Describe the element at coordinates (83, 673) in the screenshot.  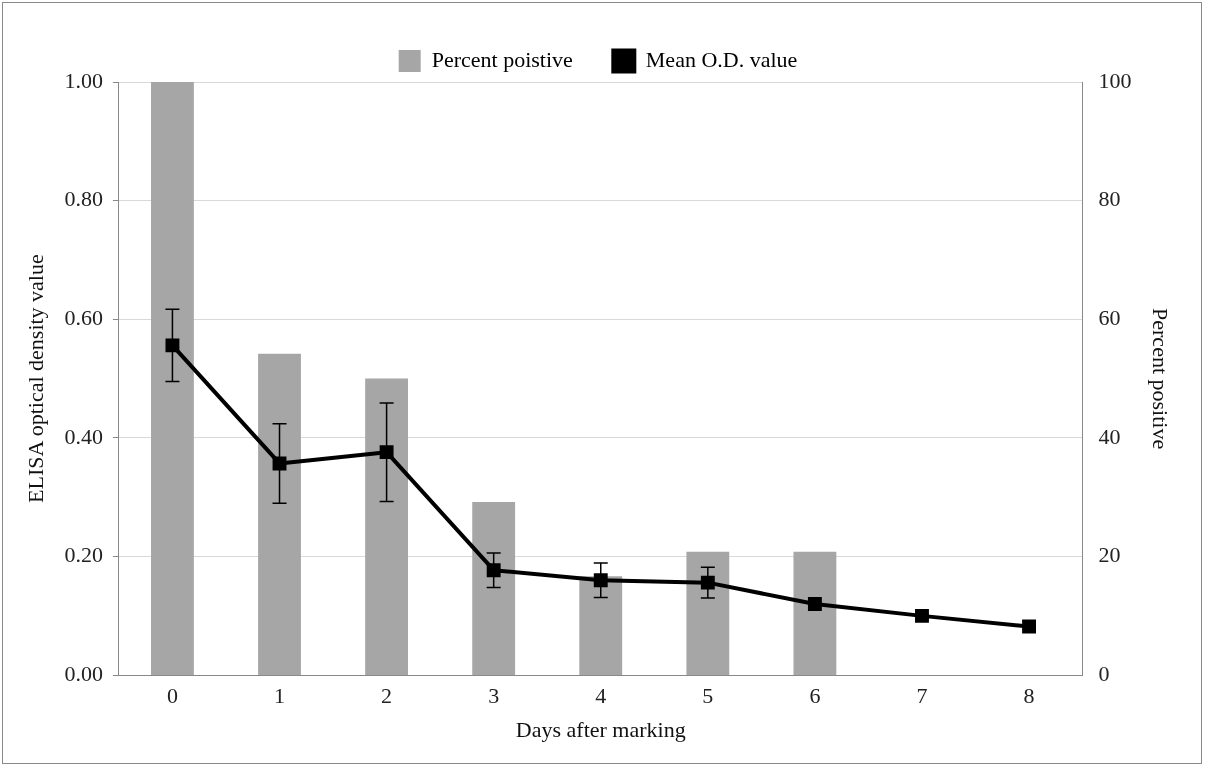
I see `y-tick-label: 0.00` at that location.